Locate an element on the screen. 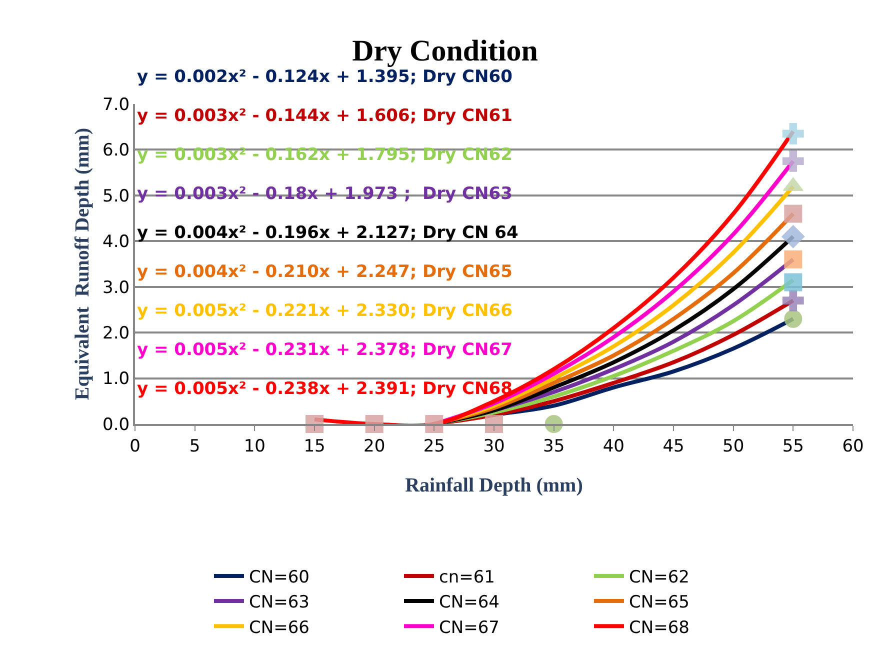 The height and width of the screenshot is (667, 890). y-tick-label: 2.0 is located at coordinates (116, 334).